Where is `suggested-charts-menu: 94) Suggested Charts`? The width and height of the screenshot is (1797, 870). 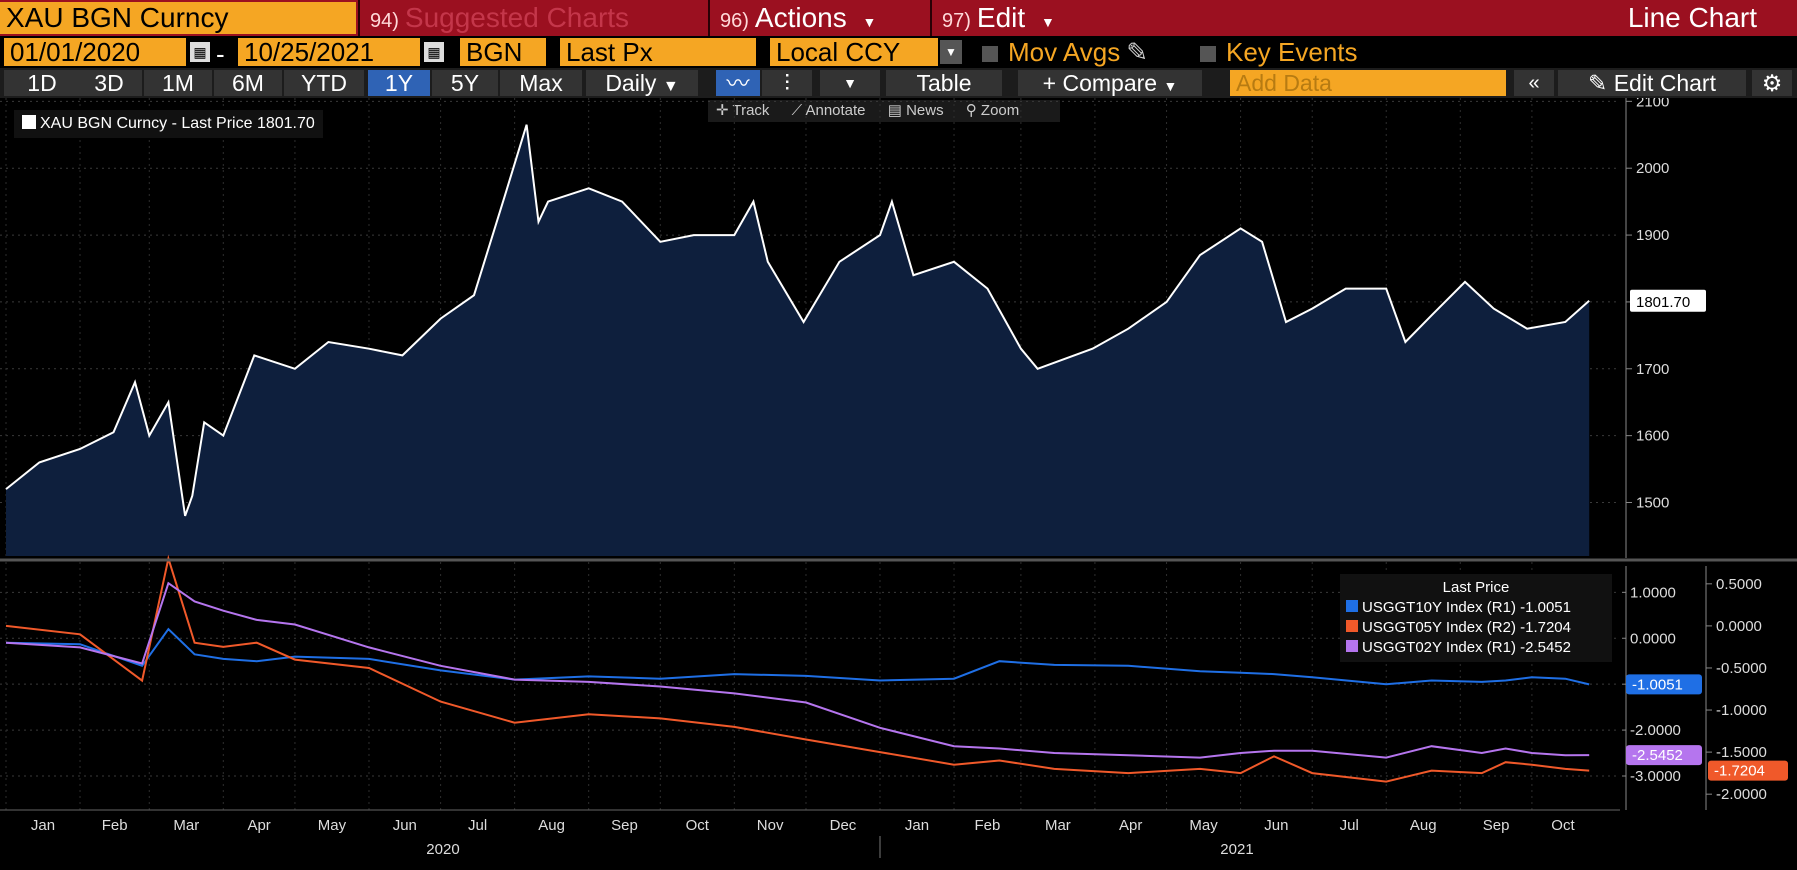 suggested-charts-menu: 94) Suggested Charts is located at coordinates (528, 19).